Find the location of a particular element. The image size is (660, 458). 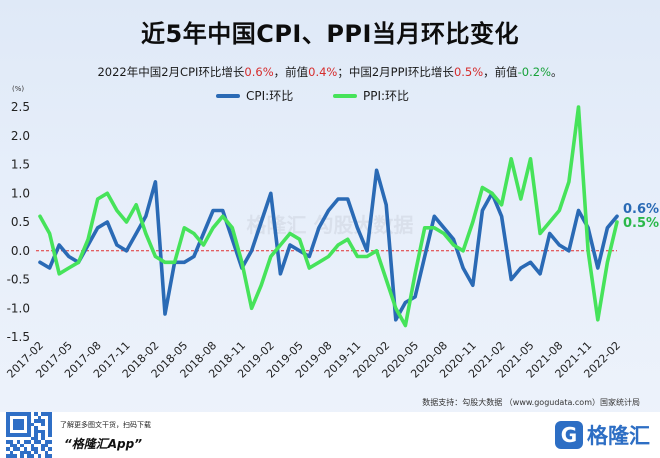

y-tick-label: -0.5 is located at coordinates (18, 280).